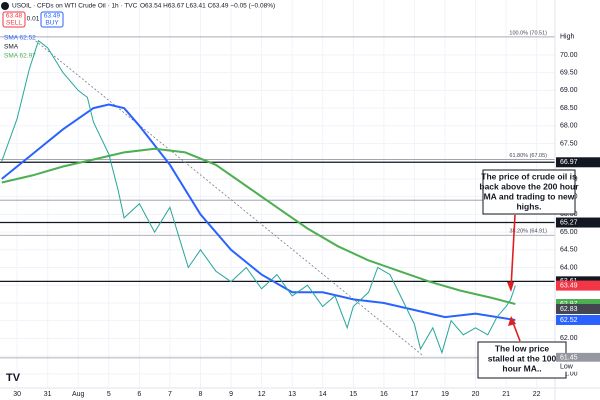 The image size is (600, 400). Describe the element at coordinates (52, 16) in the screenshot. I see `buy-price: 63.49` at that location.